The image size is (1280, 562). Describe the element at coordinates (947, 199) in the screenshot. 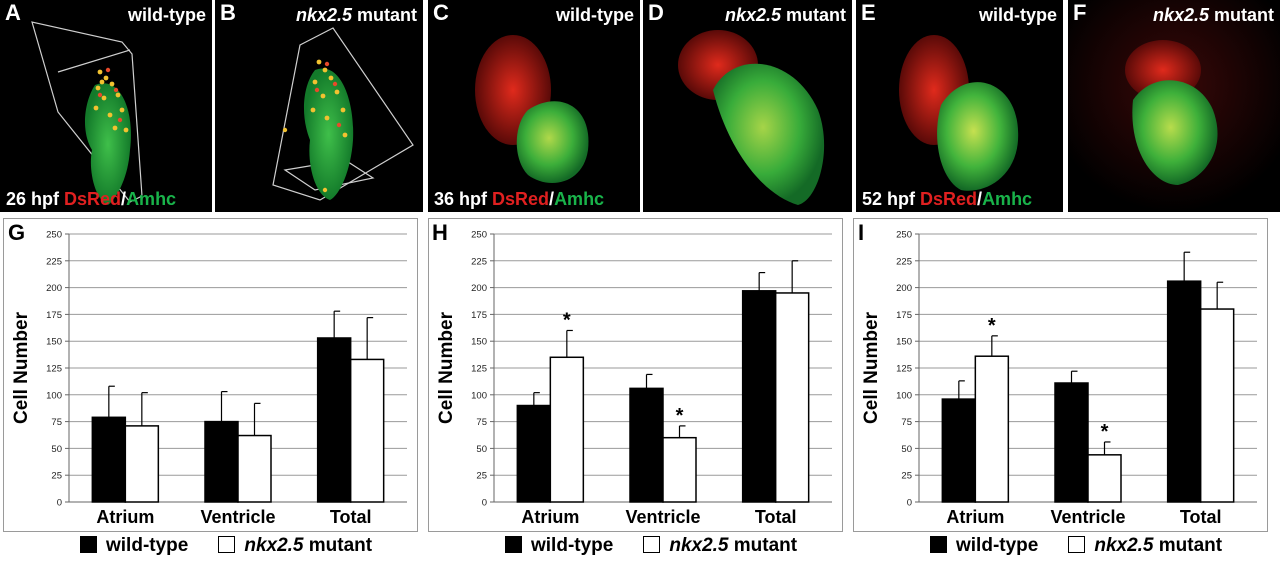

I see `stage-and-stain-label: 52 hpf DsRed/Amhc` at that location.